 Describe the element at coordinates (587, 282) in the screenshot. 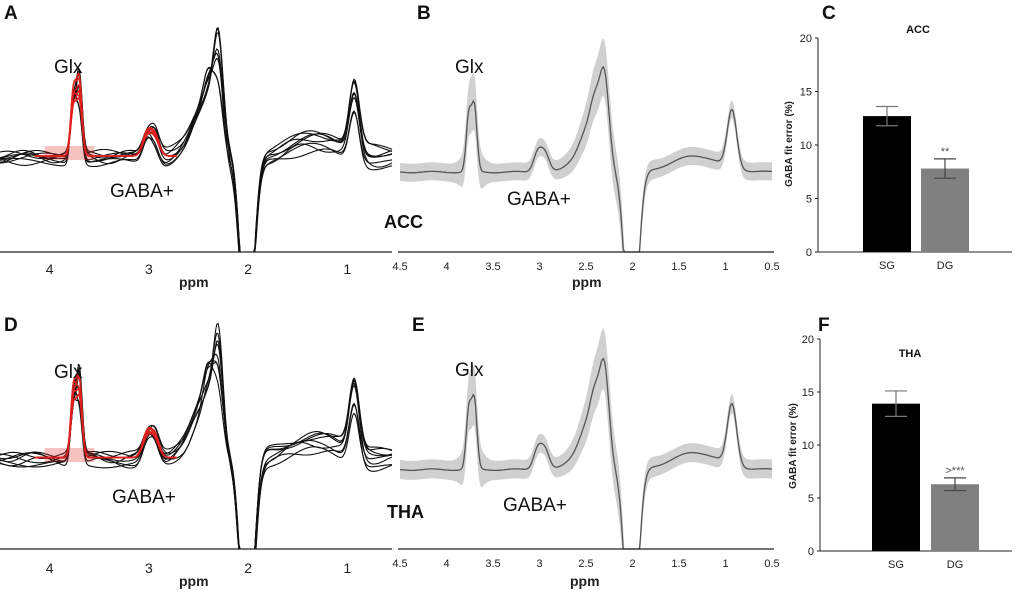

I see `panel-b-x-title: ppm` at that location.